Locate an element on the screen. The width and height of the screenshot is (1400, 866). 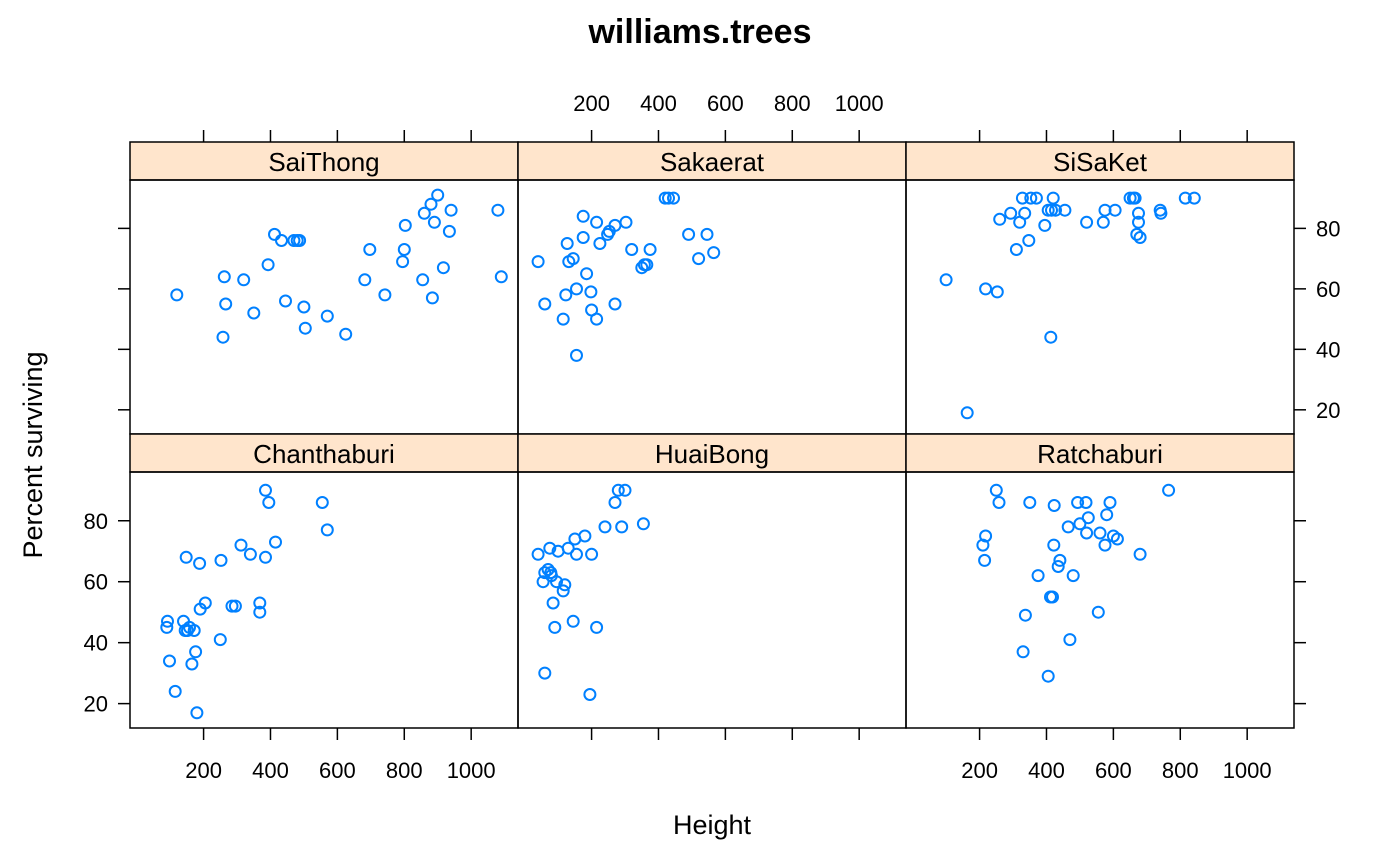
strip-label-saithong: SaiThong is located at coordinates (323, 162).